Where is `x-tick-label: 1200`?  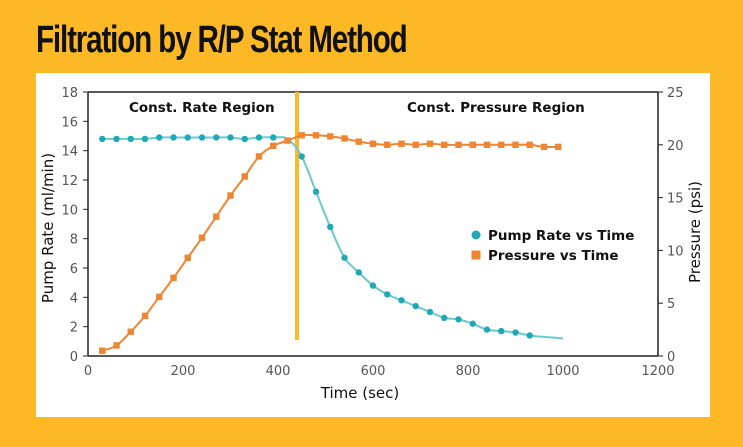 x-tick-label: 1200 is located at coordinates (657, 371).